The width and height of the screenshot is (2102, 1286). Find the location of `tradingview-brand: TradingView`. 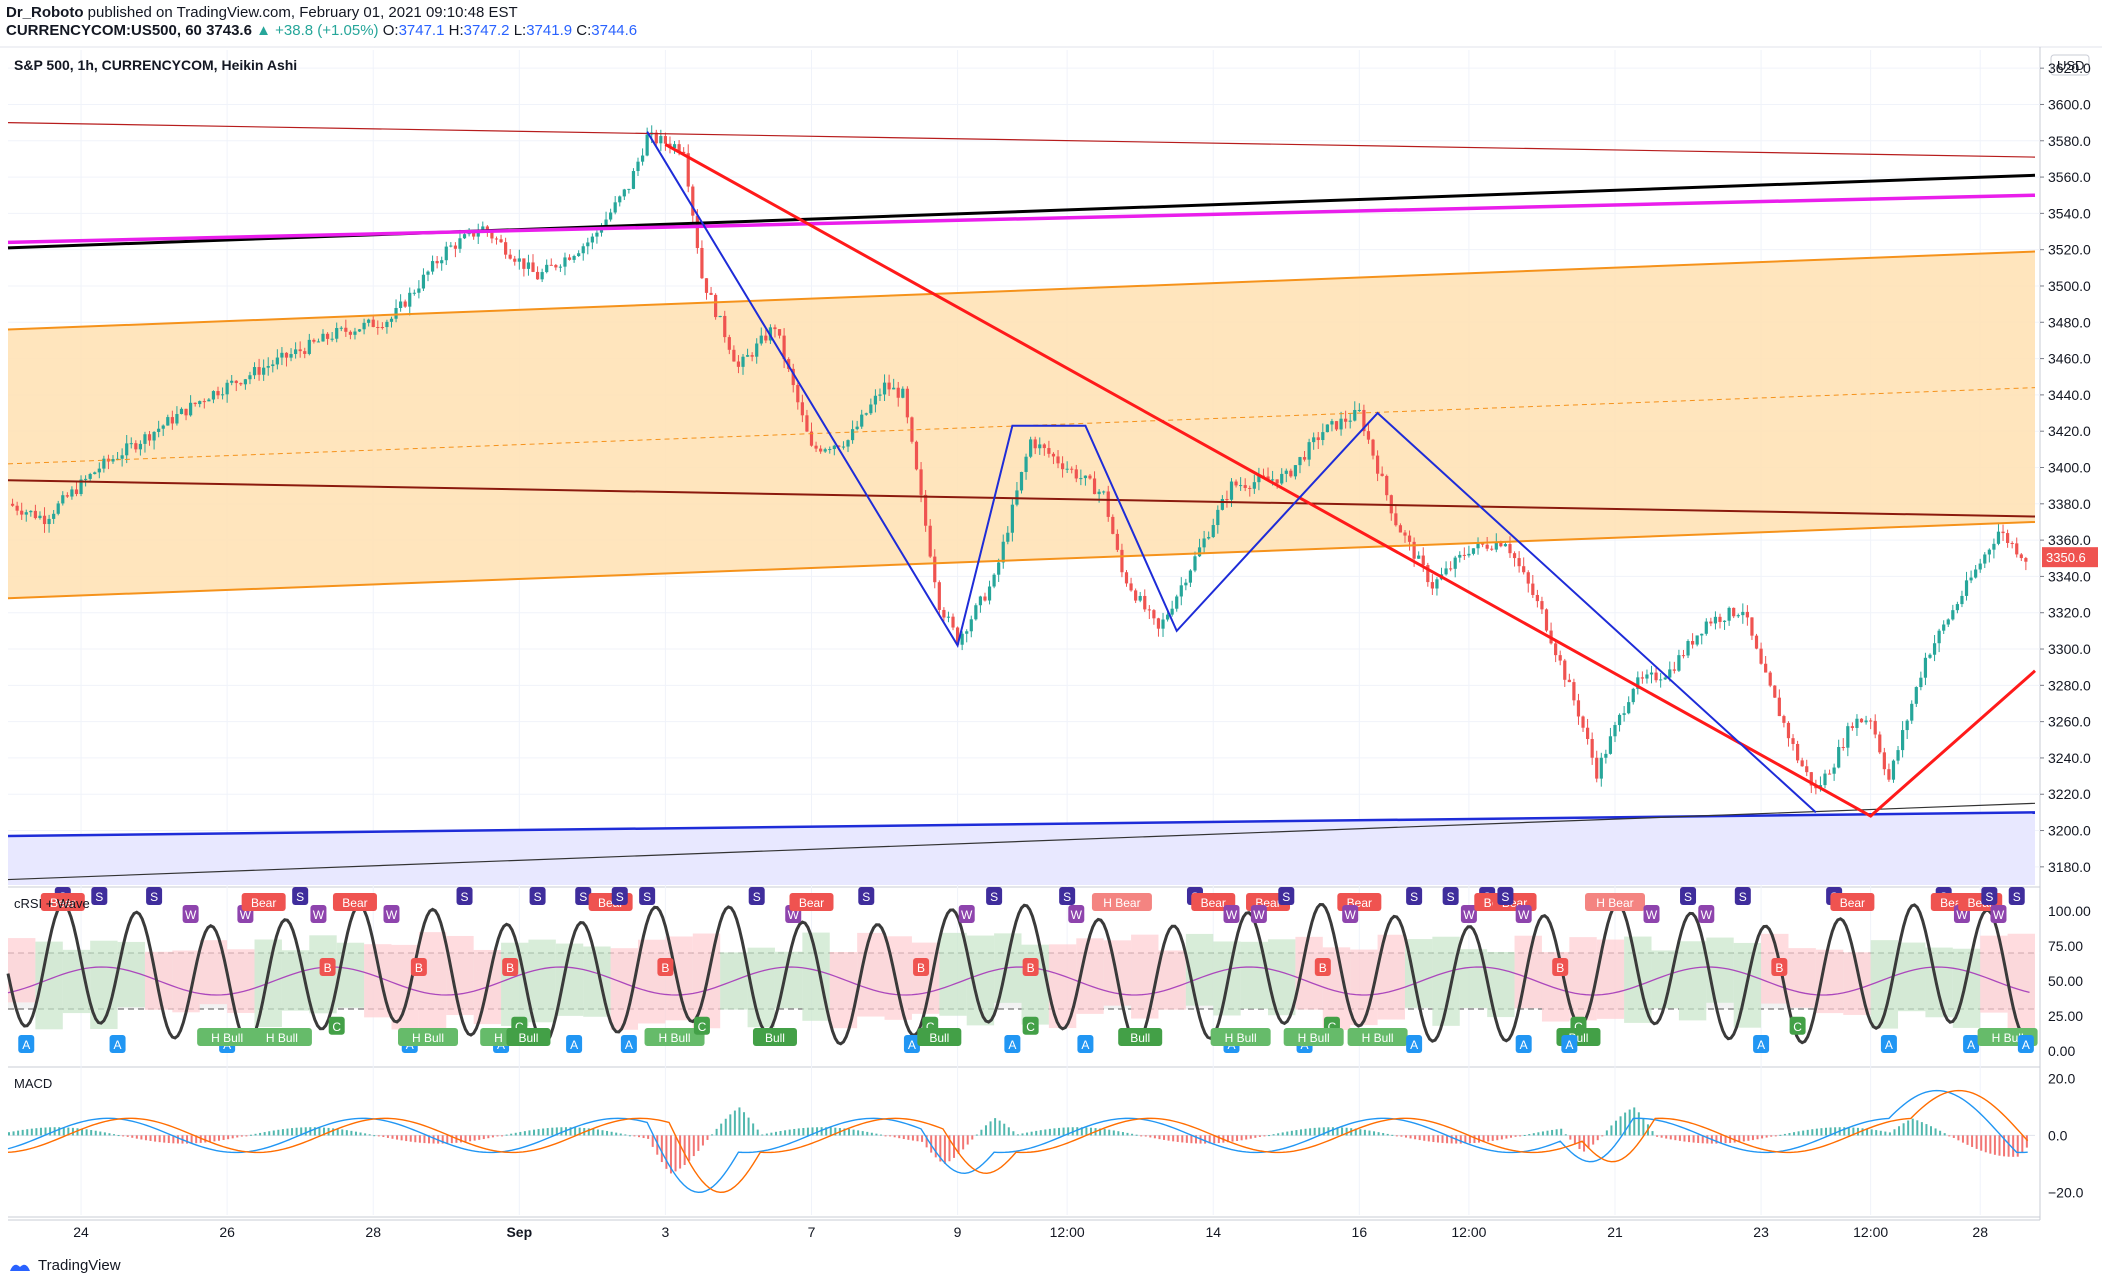

tradingview-brand: TradingView is located at coordinates (79, 1265).